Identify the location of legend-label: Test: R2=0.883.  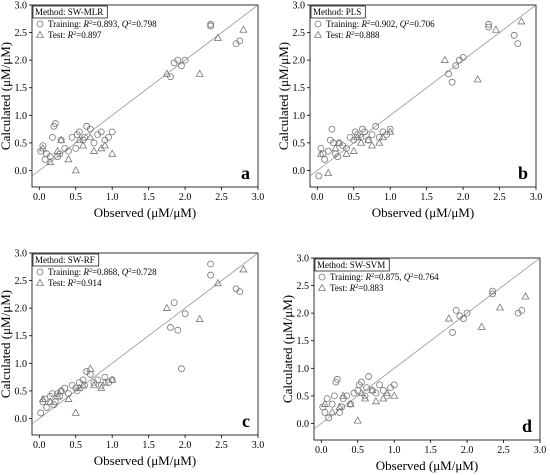
(357, 288).